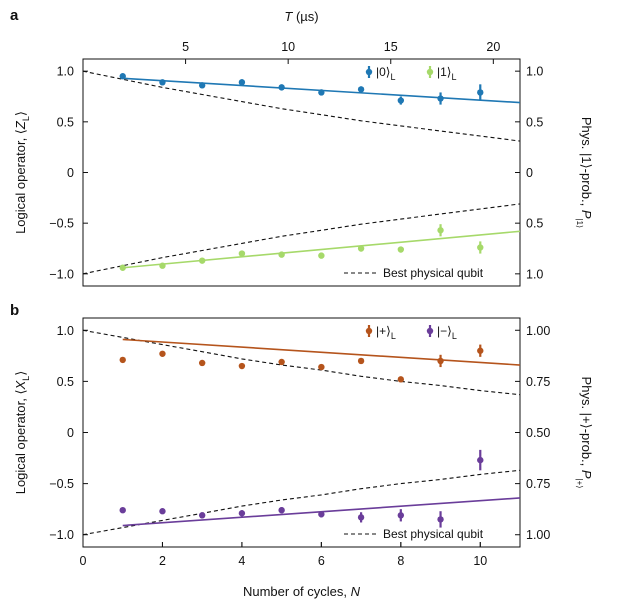 Image resolution: width=617 pixels, height=610 pixels. Describe the element at coordinates (14, 310) in the screenshot. I see `panel-letter: b` at that location.